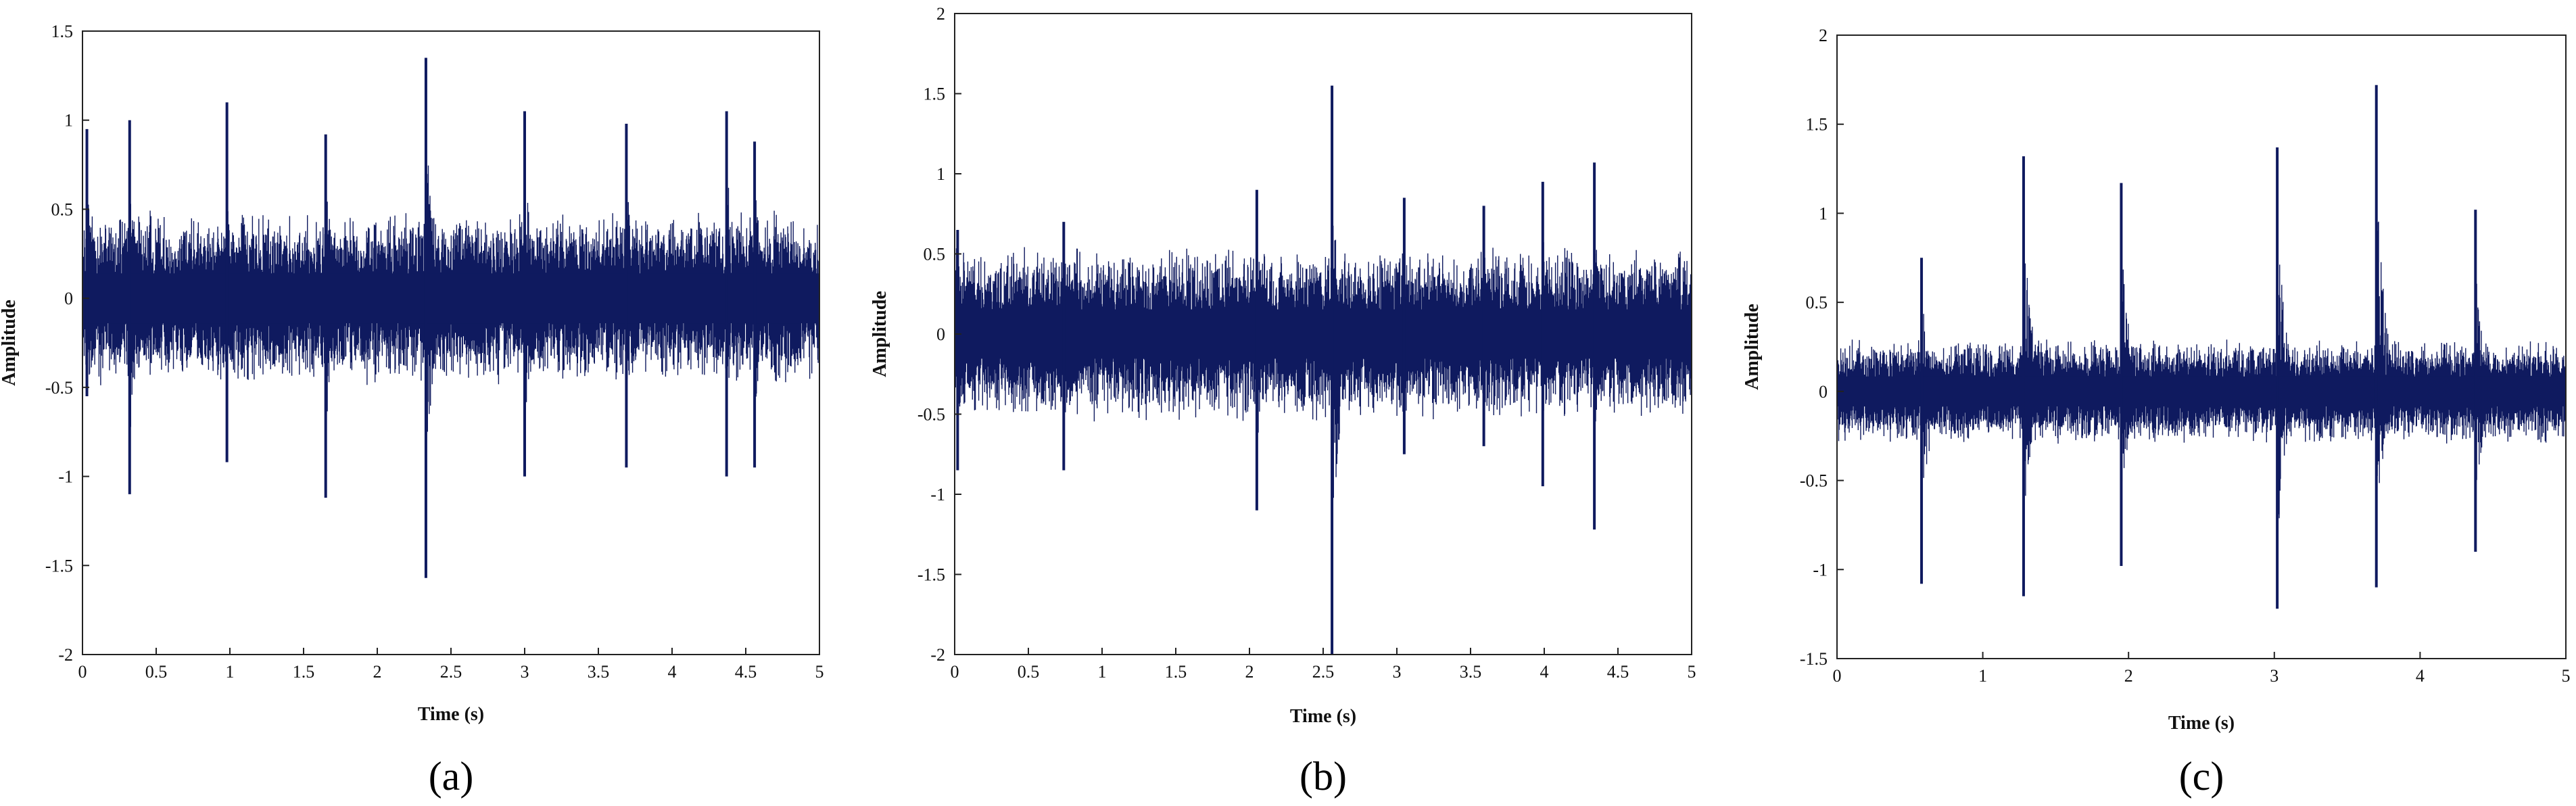 This screenshot has width=2576, height=806. What do you see at coordinates (2201, 776) in the screenshot?
I see `panel-caption: (c)` at bounding box center [2201, 776].